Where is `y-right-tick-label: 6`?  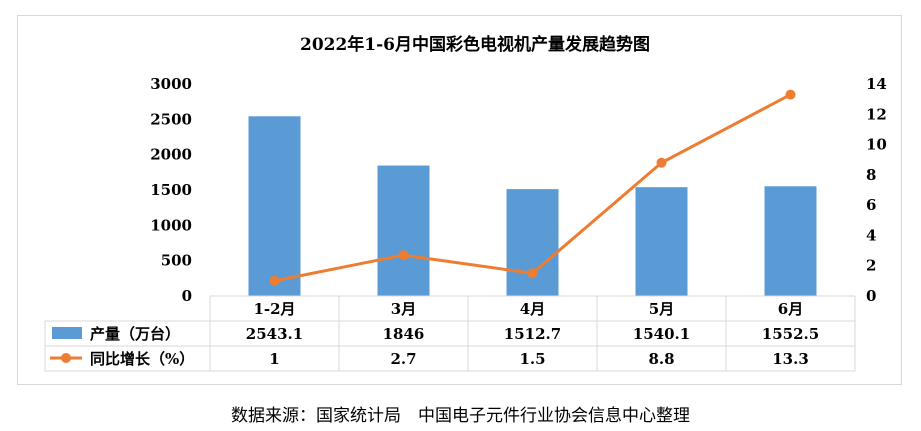 y-right-tick-label: 6 is located at coordinates (871, 205).